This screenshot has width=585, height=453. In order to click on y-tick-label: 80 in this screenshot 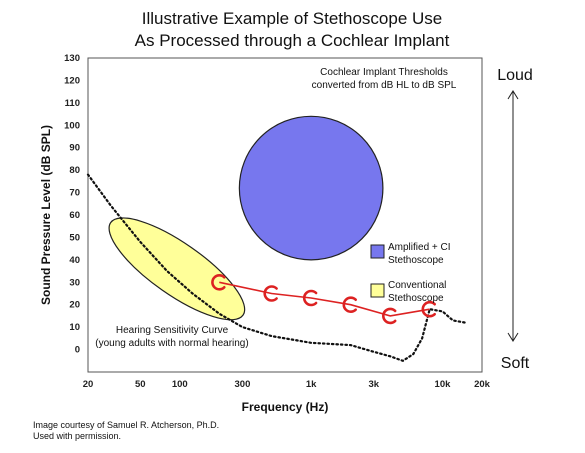, I will do `click(74, 170)`.